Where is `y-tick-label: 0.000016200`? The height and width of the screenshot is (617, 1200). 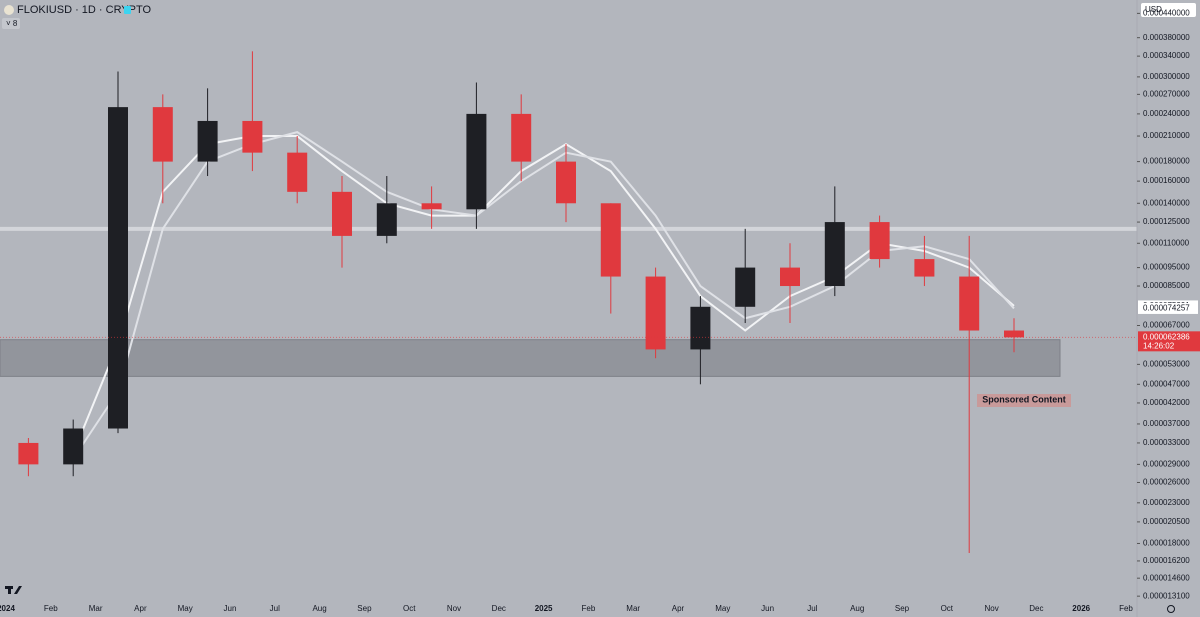
y-tick-label: 0.000016200 is located at coordinates (1166, 560).